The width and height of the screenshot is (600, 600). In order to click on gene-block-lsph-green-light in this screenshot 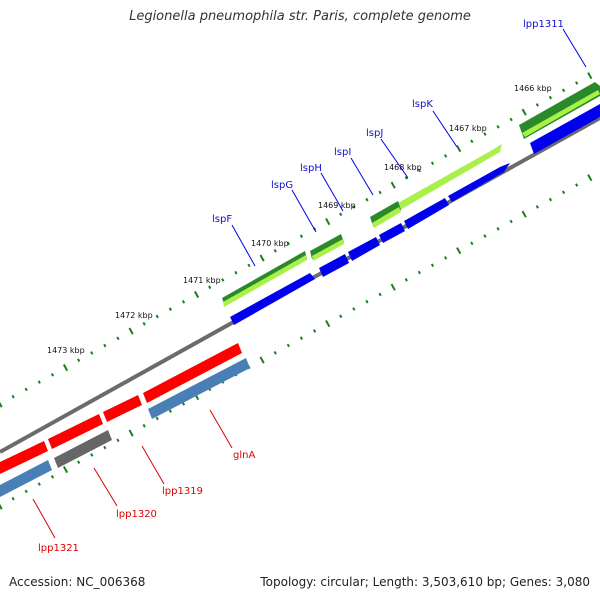, I will do `click(328, 250)`.